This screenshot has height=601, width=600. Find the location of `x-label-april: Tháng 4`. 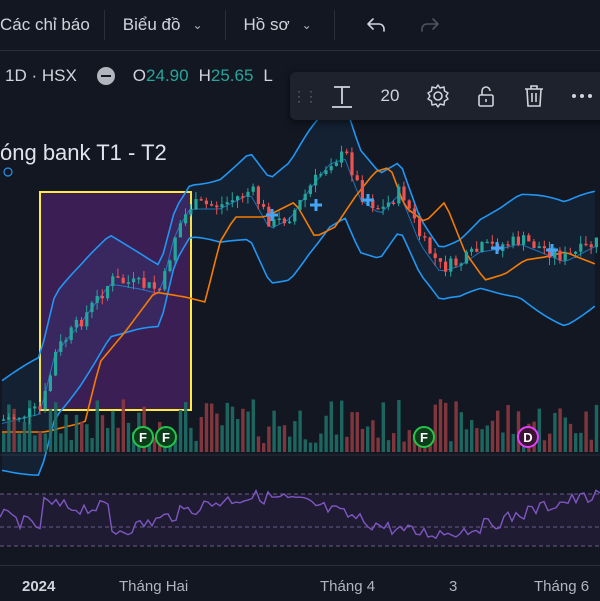

x-label-april: Tháng 4 is located at coordinates (348, 586).